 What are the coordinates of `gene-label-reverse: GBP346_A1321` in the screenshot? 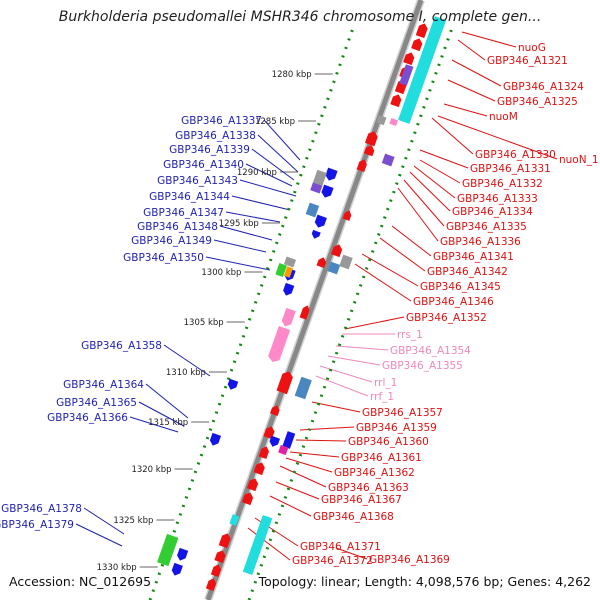 It's located at (527, 61).